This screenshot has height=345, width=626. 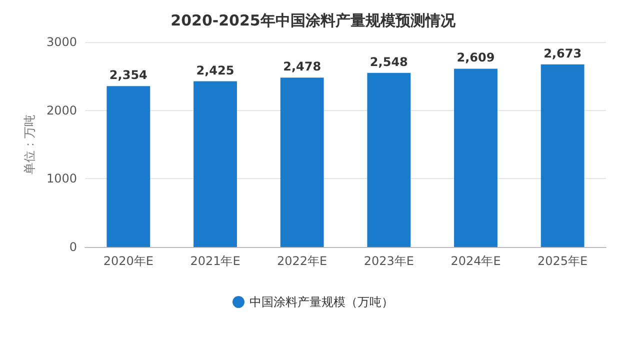 What do you see at coordinates (29, 144) in the screenshot?
I see `y-axis-title: 单位：万吨` at bounding box center [29, 144].